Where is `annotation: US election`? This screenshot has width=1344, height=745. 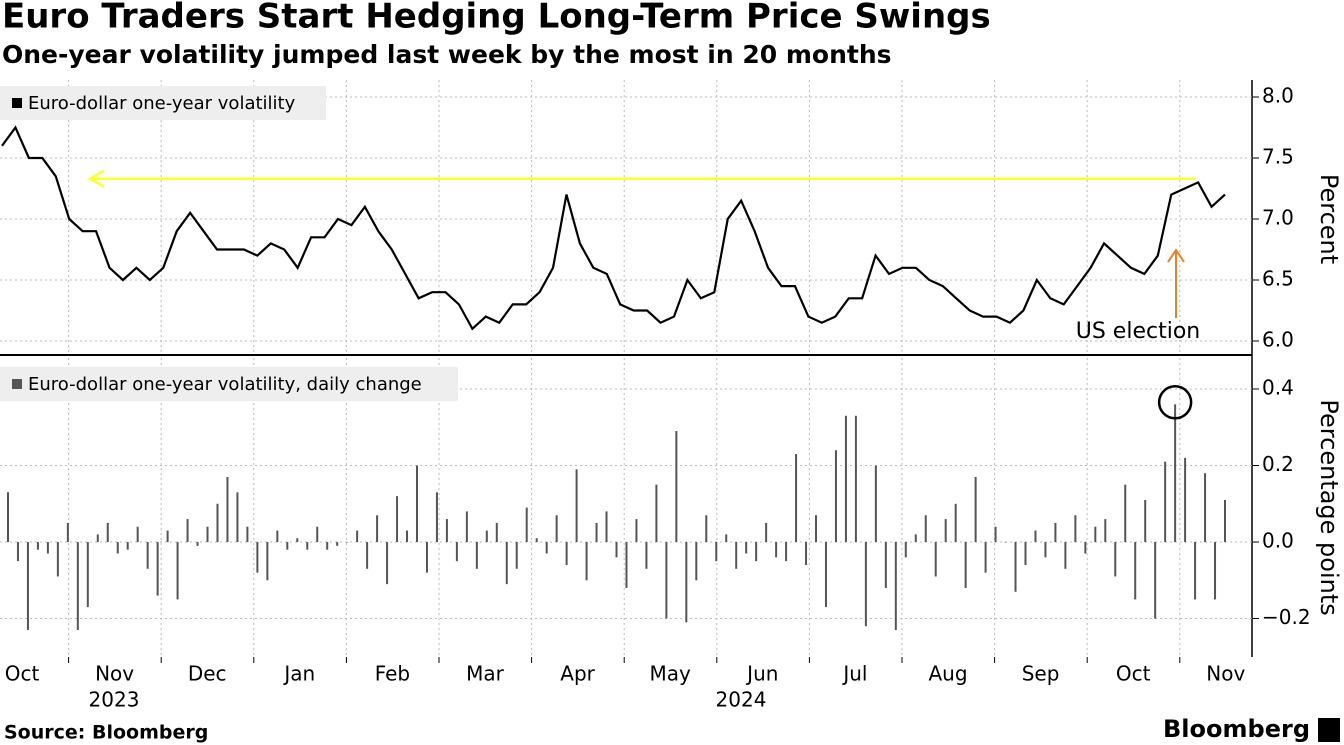
annotation: US election is located at coordinates (1138, 331).